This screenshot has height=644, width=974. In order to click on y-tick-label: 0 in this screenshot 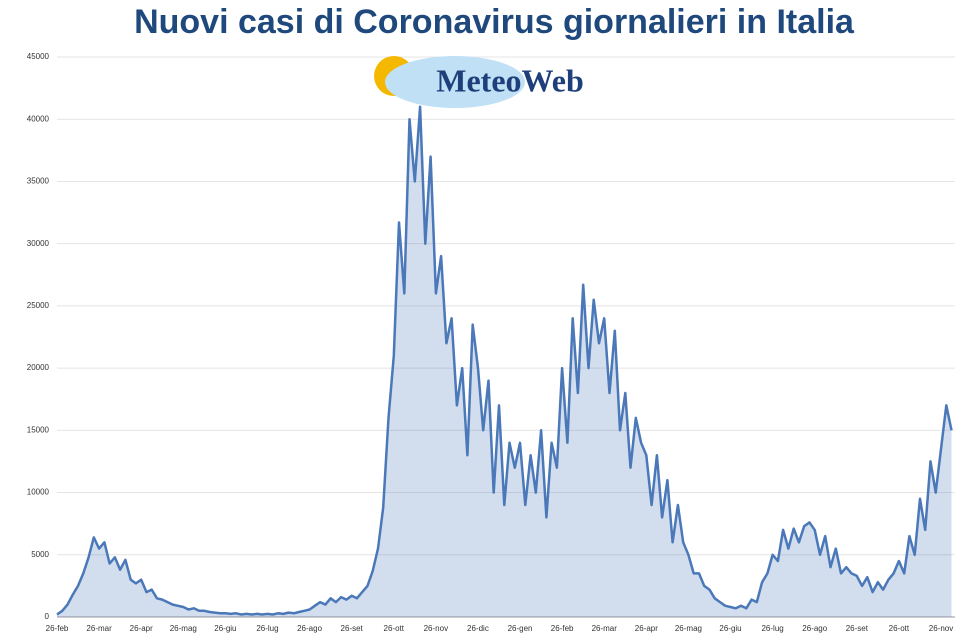, I will do `click(47, 616)`.